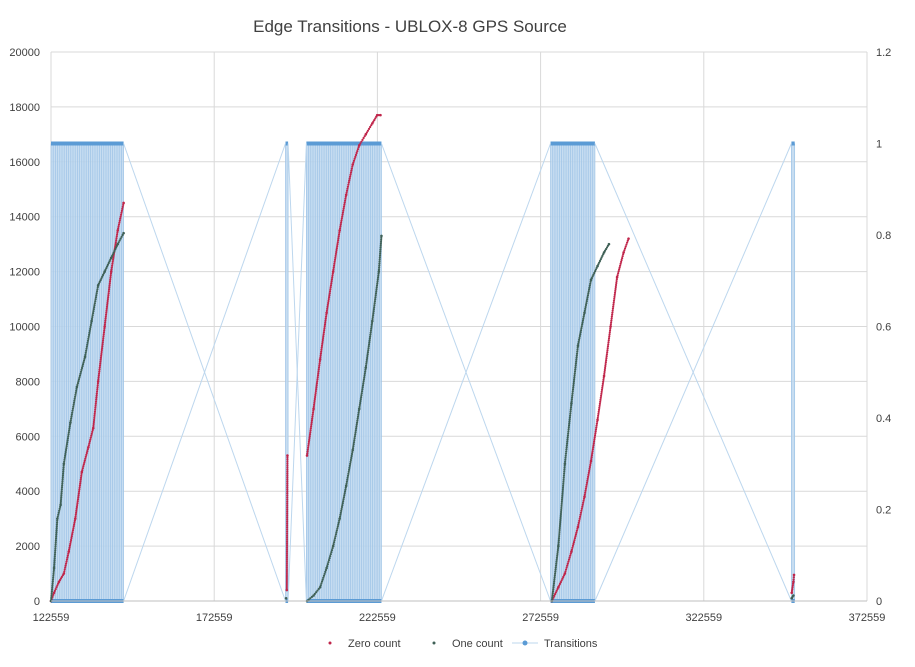 This screenshot has width=915, height=667. I want to click on legend: Zero count One count Transitions, so click(463, 644).